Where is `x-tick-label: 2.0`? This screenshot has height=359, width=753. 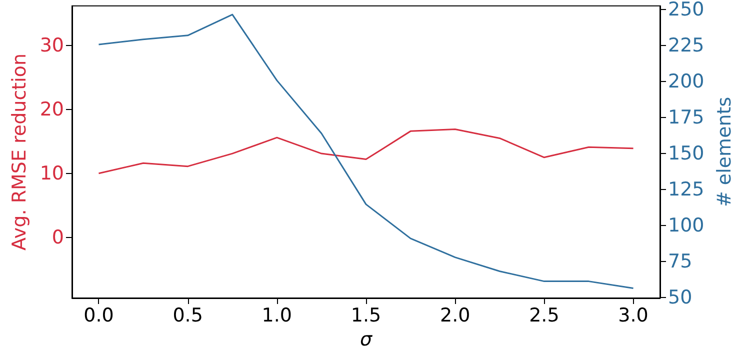
x-tick-label: 2.0 is located at coordinates (455, 315).